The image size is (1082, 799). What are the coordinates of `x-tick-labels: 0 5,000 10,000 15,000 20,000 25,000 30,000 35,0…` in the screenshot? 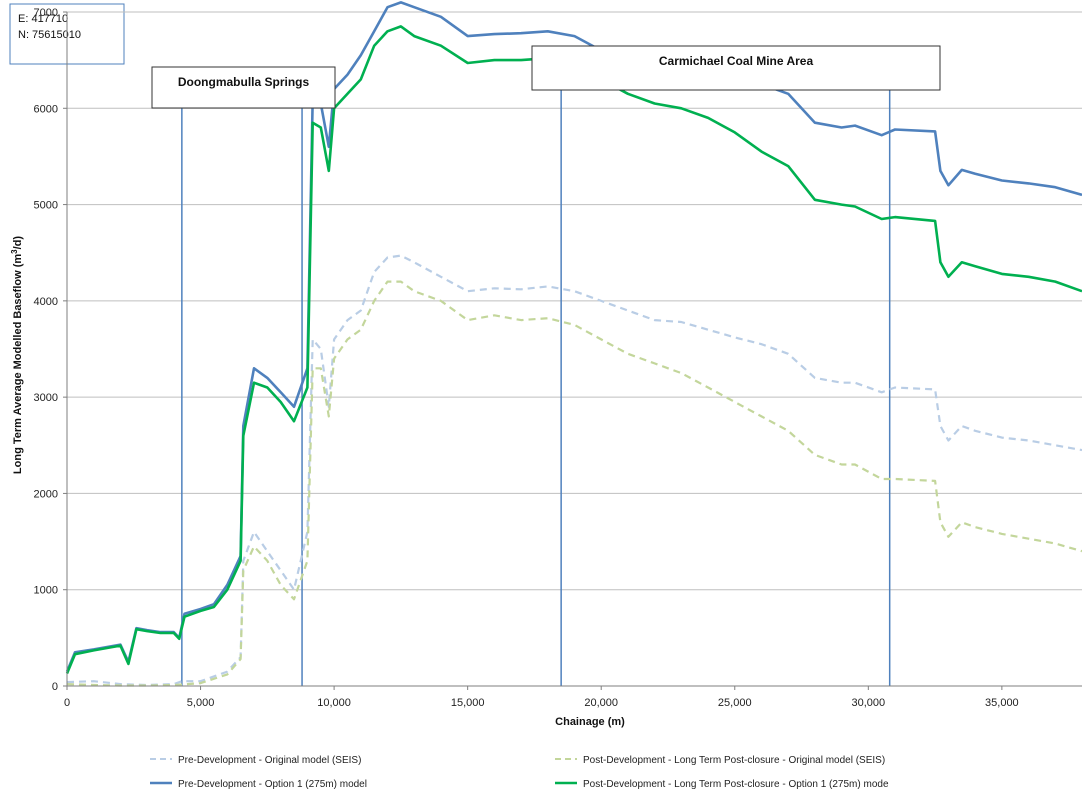 It's located at (541, 703).